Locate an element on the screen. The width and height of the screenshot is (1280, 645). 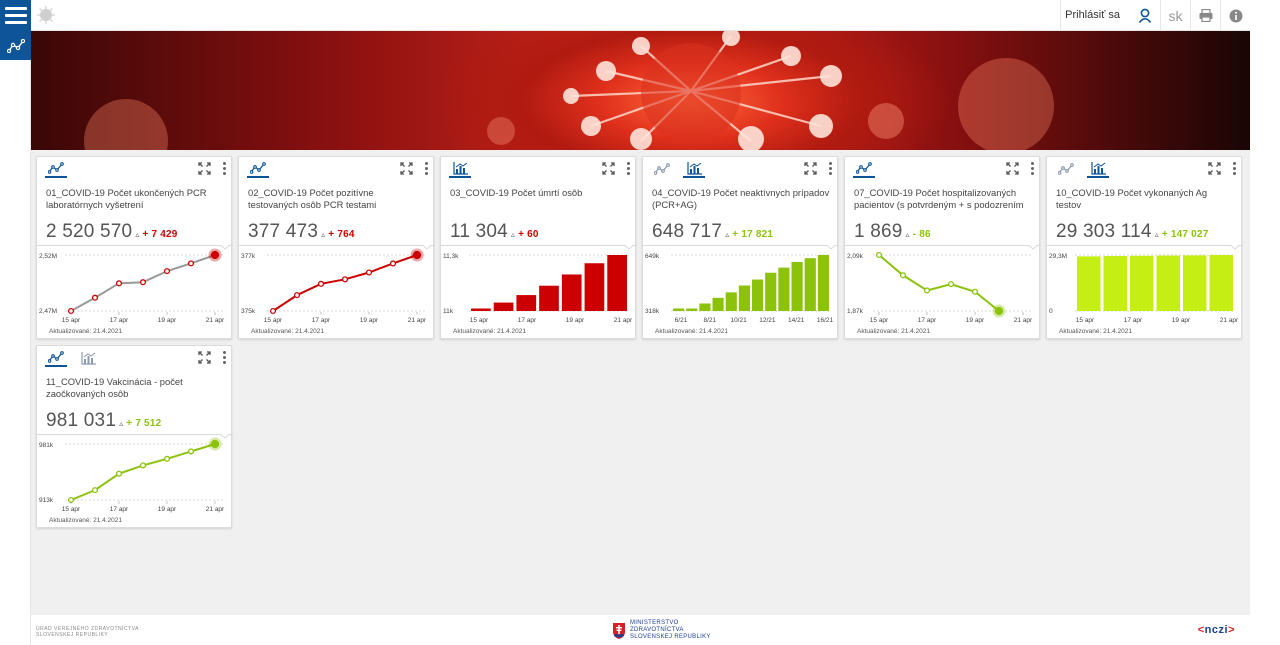
nczi-logo: <nczi> is located at coordinates (1216, 630).